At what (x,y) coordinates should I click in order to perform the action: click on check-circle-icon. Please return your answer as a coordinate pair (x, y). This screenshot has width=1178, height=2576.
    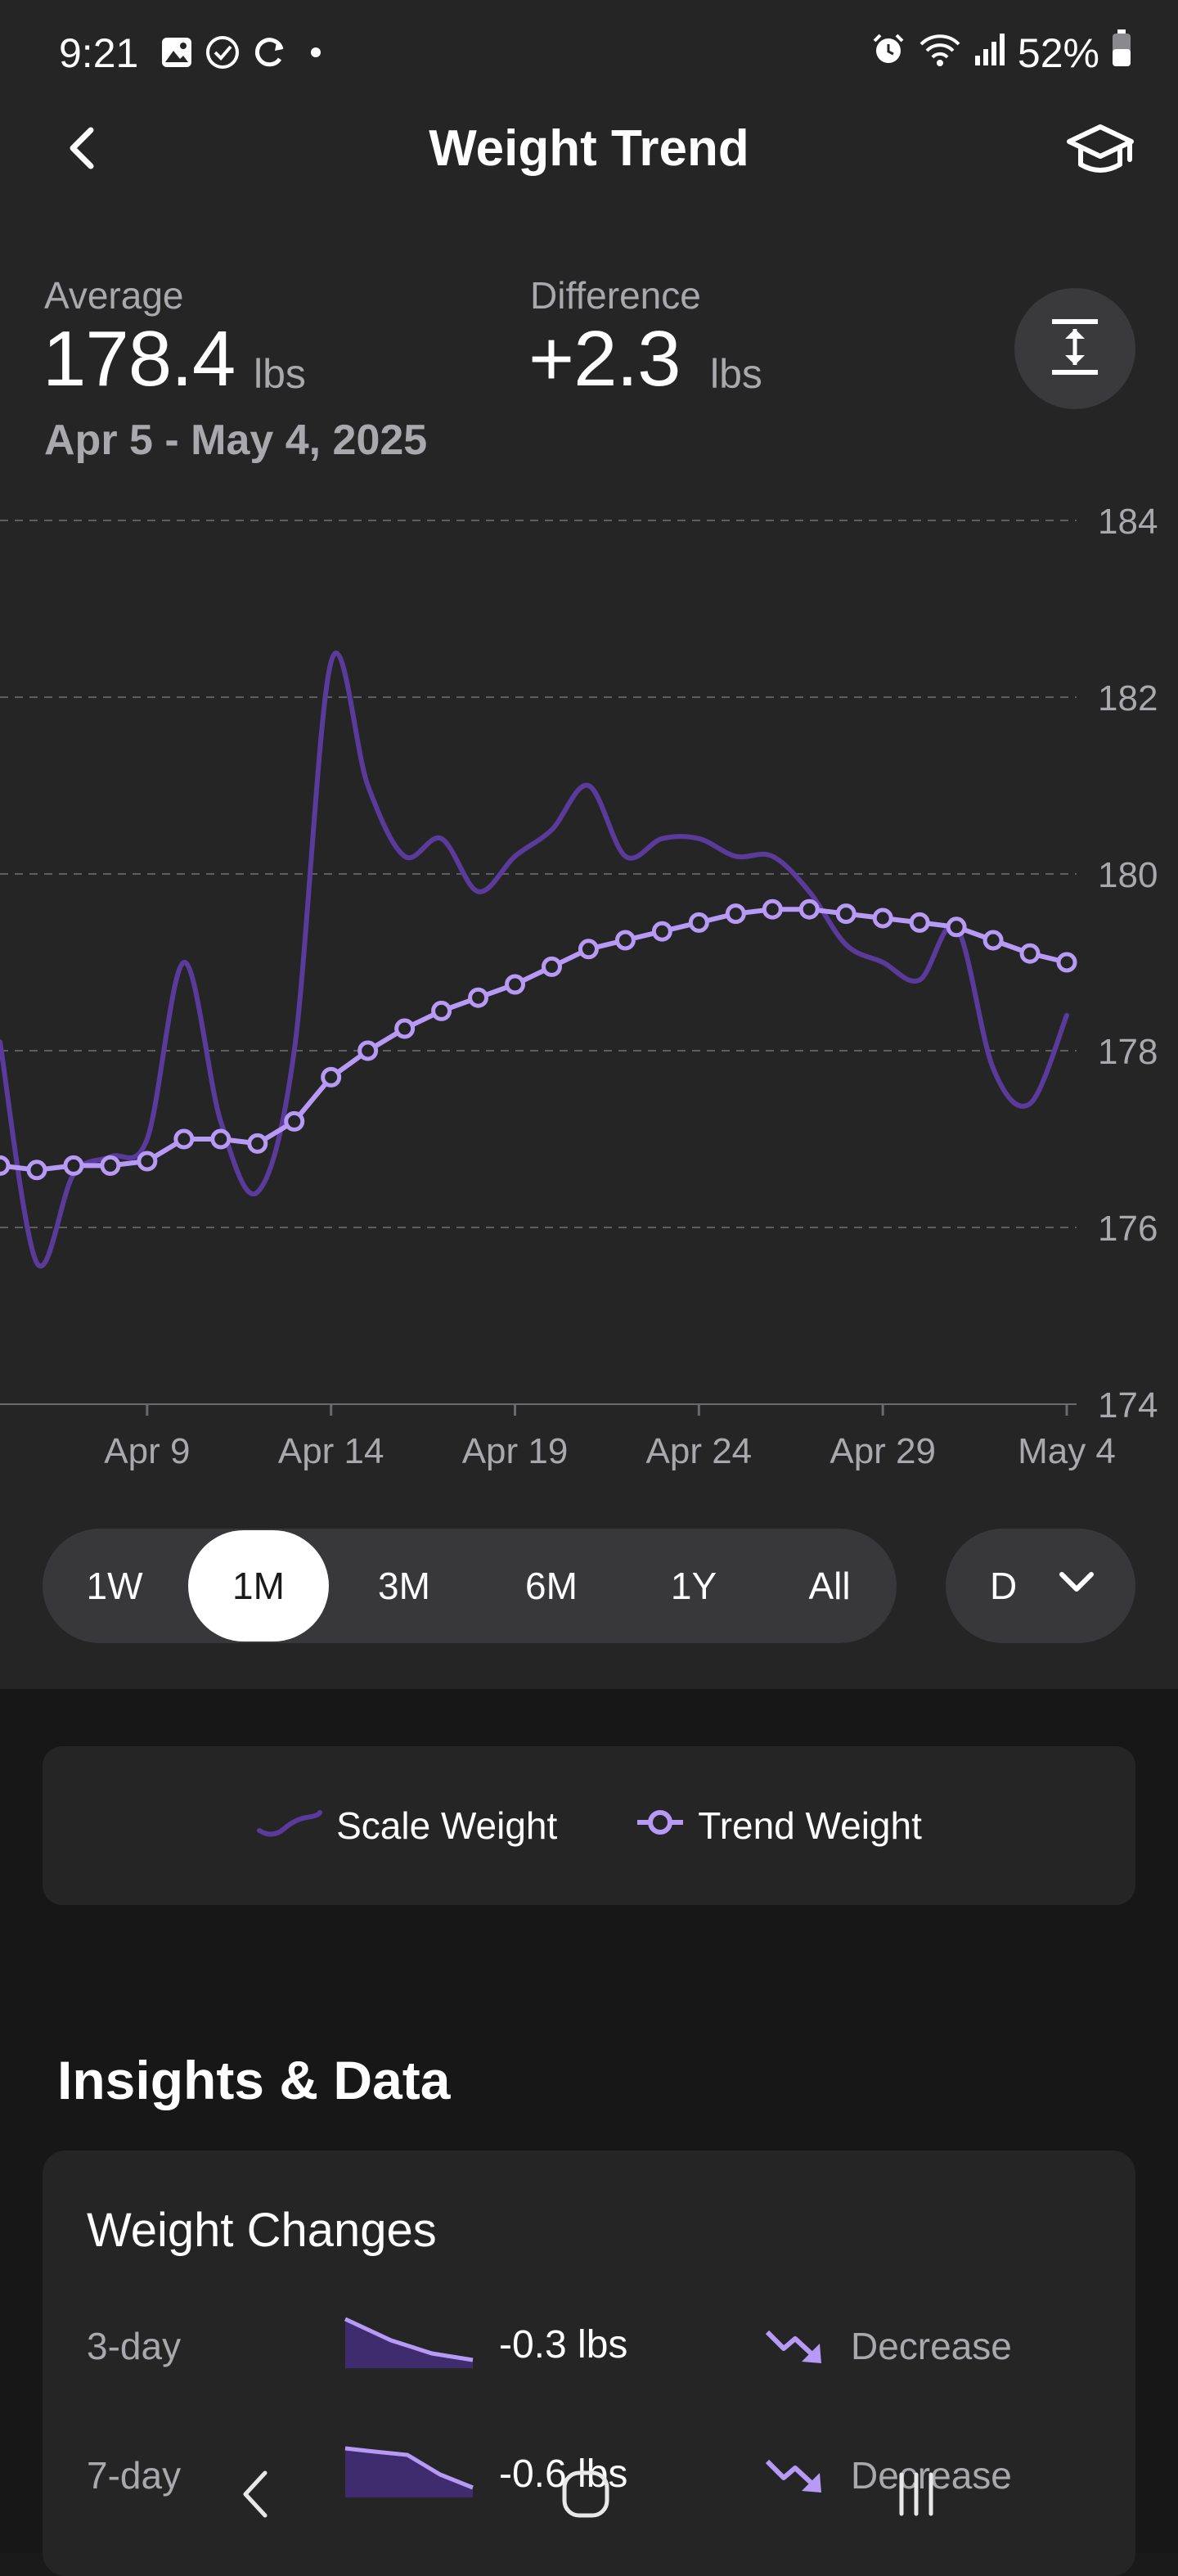
    Looking at the image, I should click on (223, 54).